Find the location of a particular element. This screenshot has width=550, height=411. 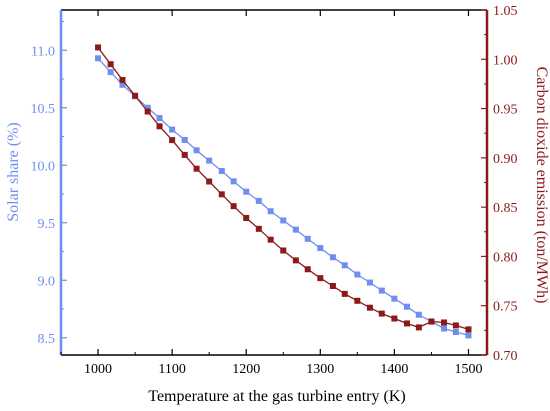

x-tick-label: 1000 is located at coordinates (98, 369).